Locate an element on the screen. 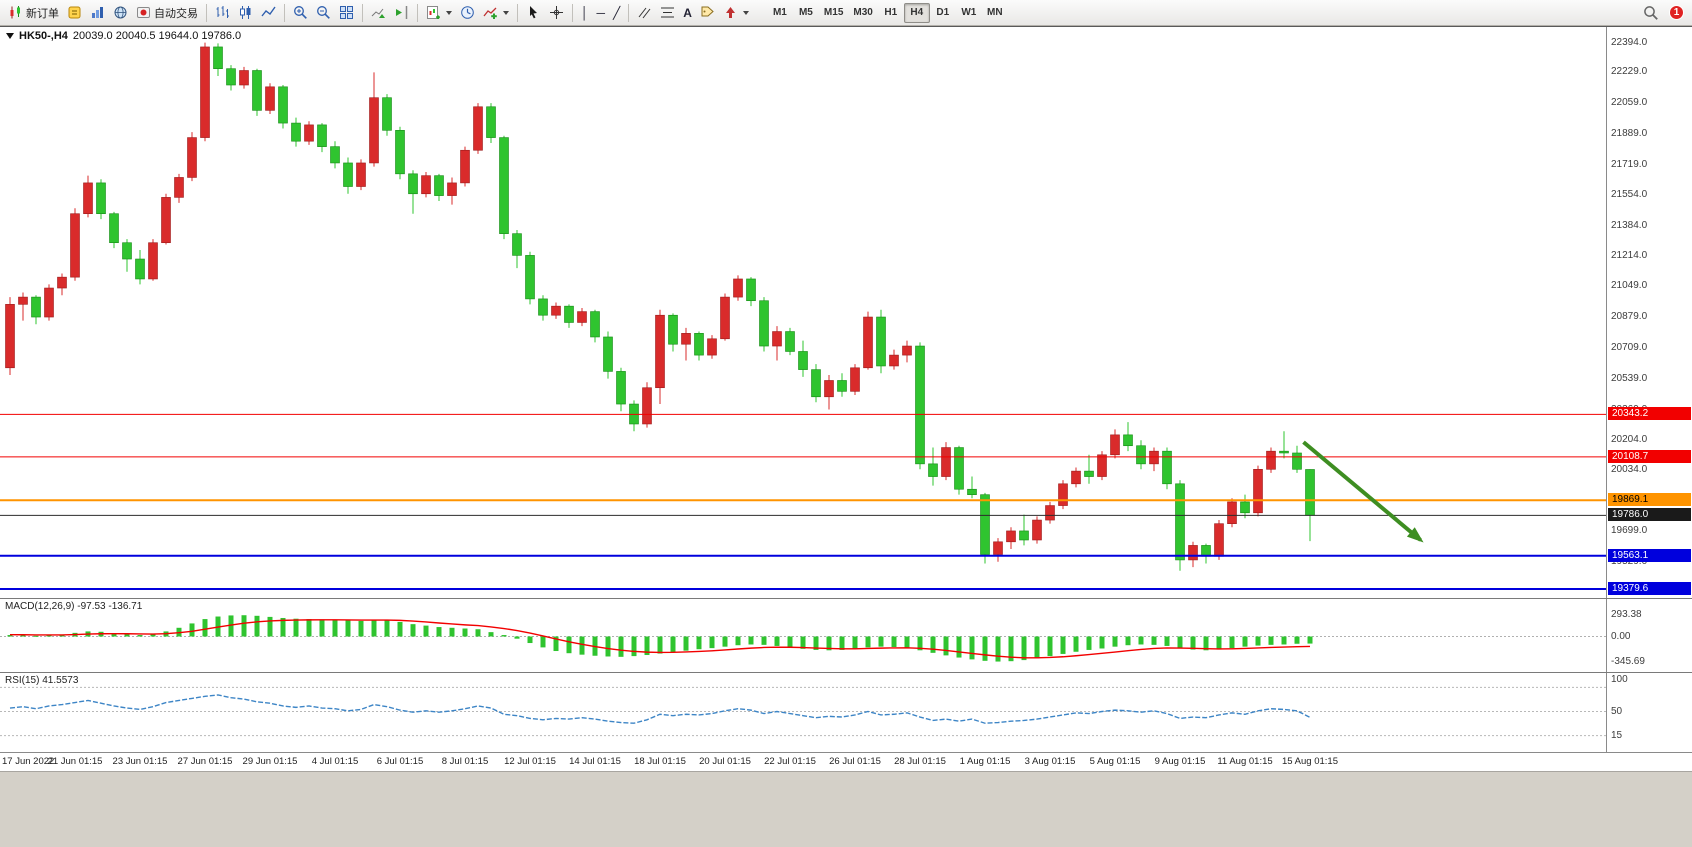  help-button is located at coordinates (120, 13).